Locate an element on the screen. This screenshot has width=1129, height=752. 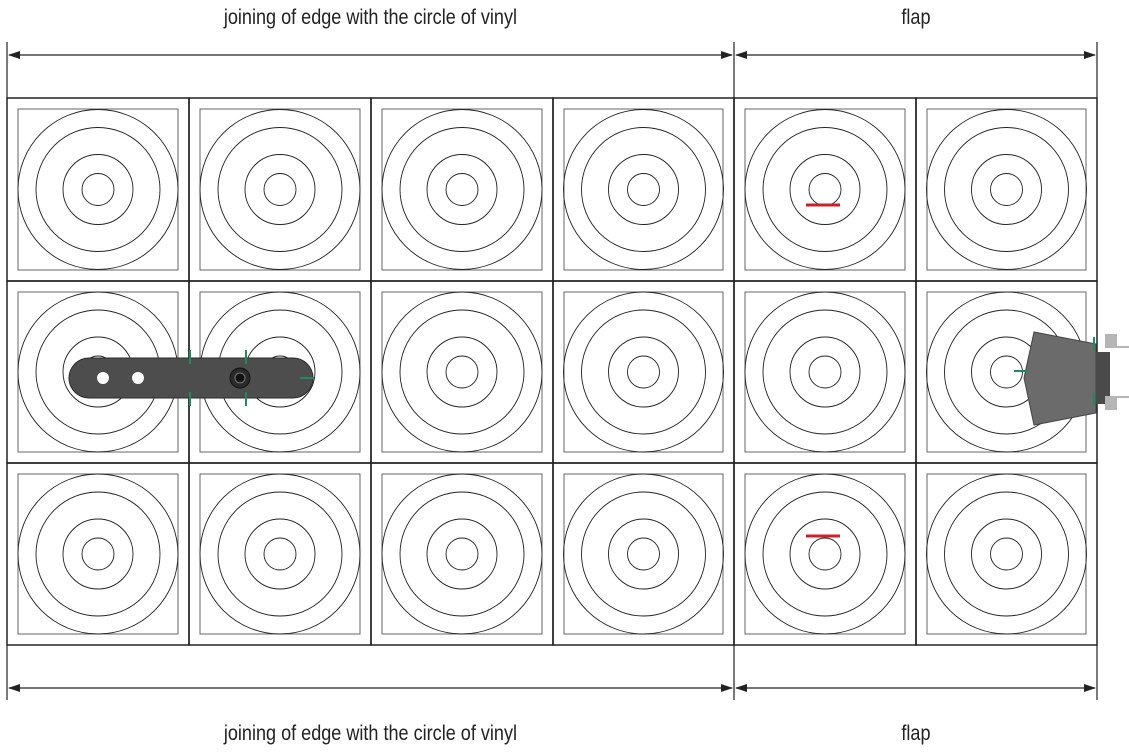
tile-r2-c4 is located at coordinates (643, 372).